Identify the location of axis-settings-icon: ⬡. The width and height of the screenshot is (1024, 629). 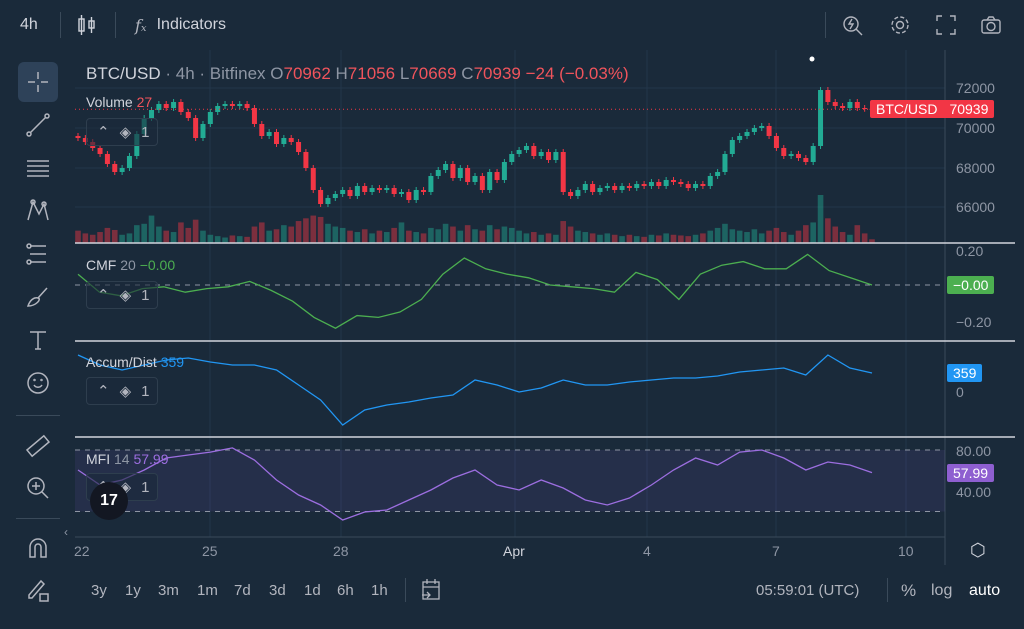
(978, 550).